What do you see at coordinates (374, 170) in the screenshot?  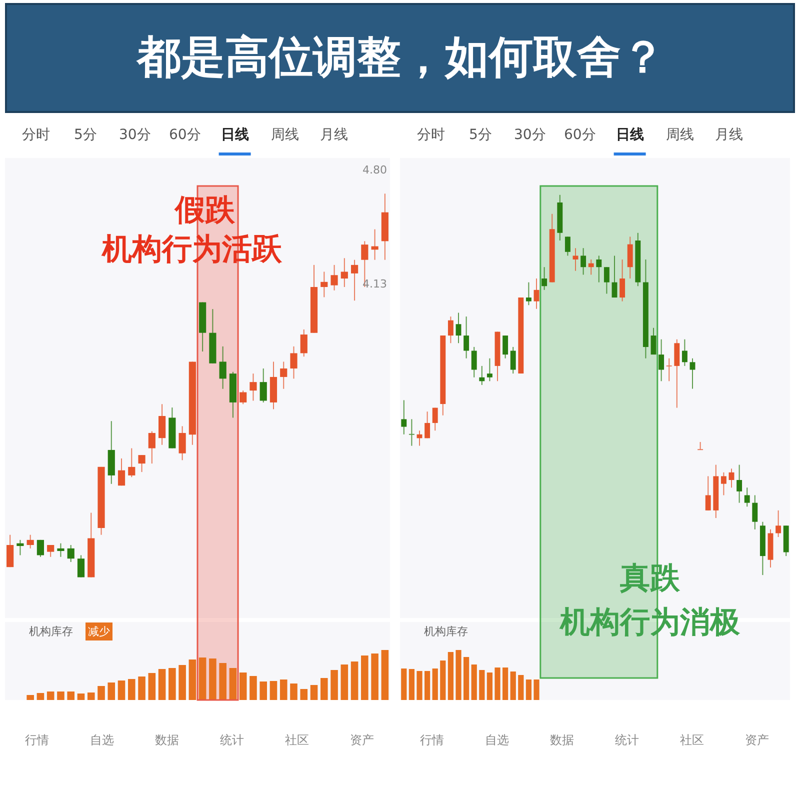 I see `y-tick-label: 4.80` at bounding box center [374, 170].